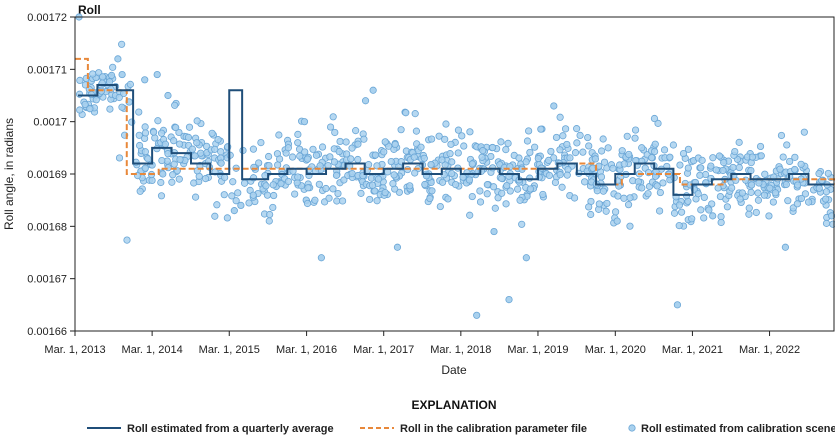 Image resolution: width=835 pixels, height=436 pixels. Describe the element at coordinates (152, 350) in the screenshot. I see `x-tick-label: Mar. 1, 2014` at that location.